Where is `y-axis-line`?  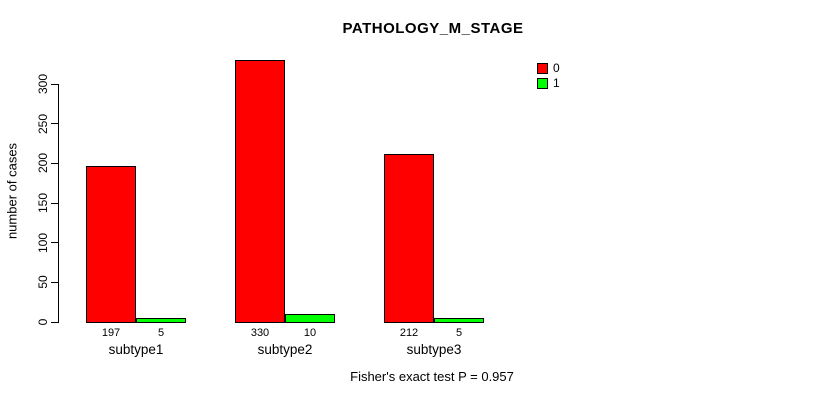 y-axis-line is located at coordinates (58, 203).